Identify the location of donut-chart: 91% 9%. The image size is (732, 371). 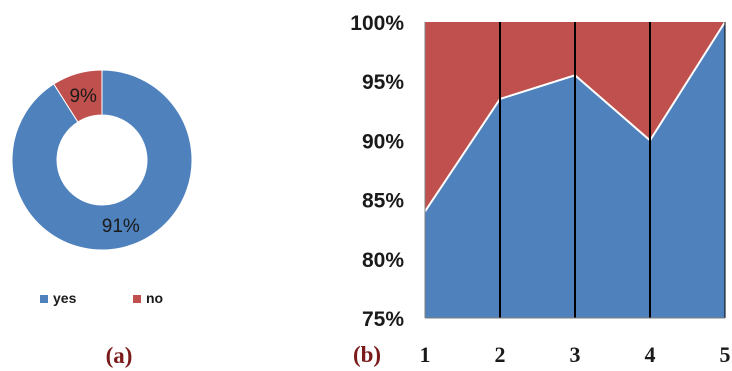
(102, 160).